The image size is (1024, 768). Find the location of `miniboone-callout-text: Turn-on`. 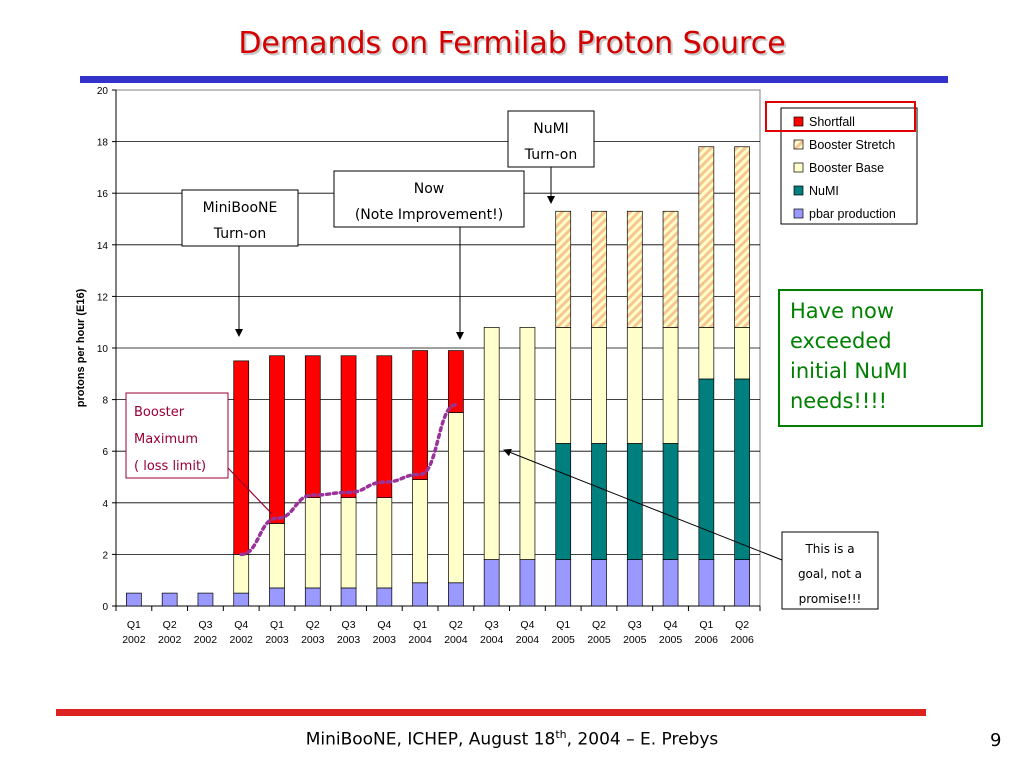

miniboone-callout-text: Turn-on is located at coordinates (239, 234).